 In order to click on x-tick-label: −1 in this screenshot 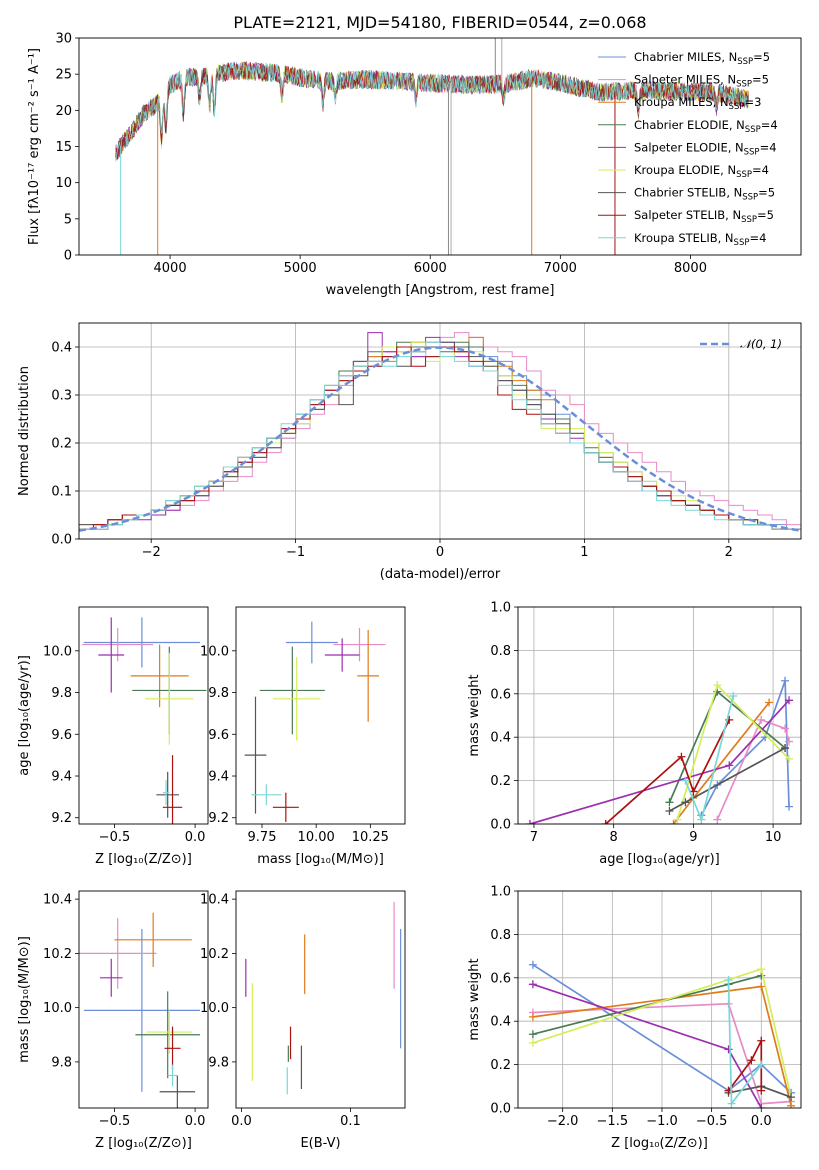, I will do `click(295, 552)`.